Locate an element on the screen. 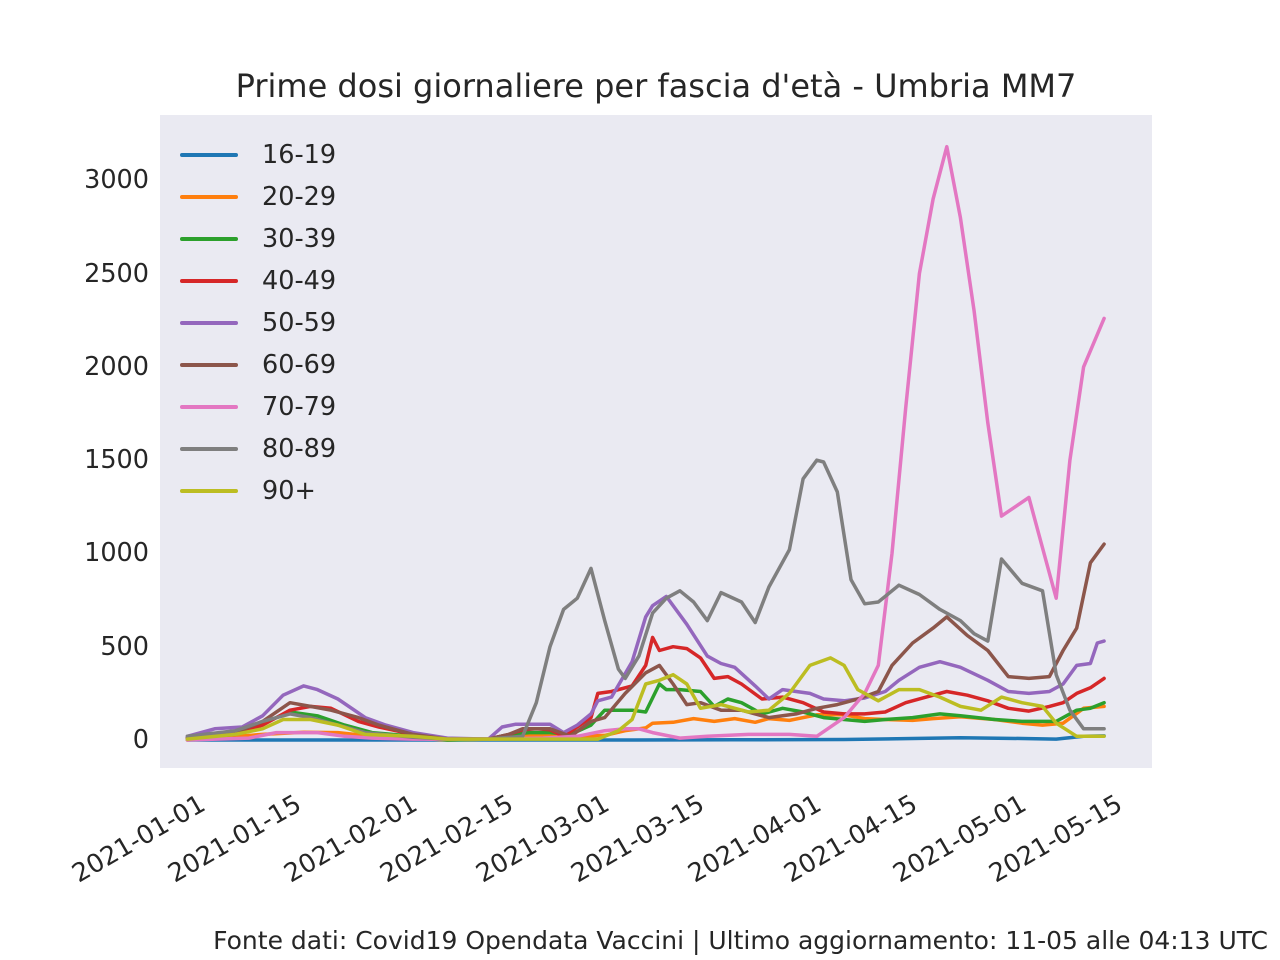 The image size is (1280, 960). legend-label-40-49: 40-49 is located at coordinates (299, 281).